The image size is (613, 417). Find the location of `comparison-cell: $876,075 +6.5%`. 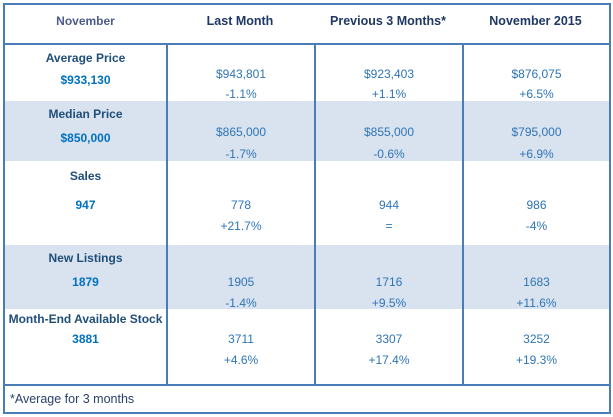

comparison-cell: $876,075 +6.5% is located at coordinates (535, 73).